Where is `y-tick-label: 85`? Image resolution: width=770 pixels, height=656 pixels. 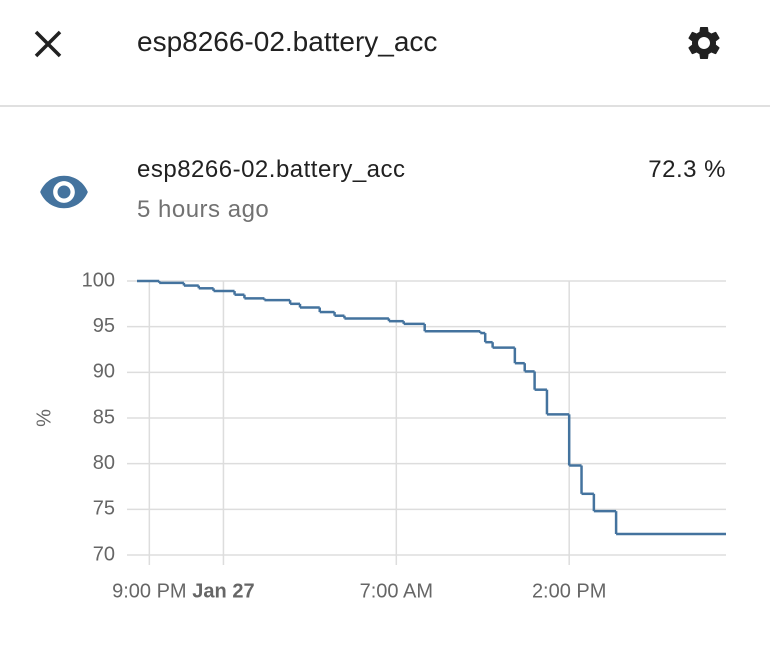
y-tick-label: 85 is located at coordinates (104, 417).